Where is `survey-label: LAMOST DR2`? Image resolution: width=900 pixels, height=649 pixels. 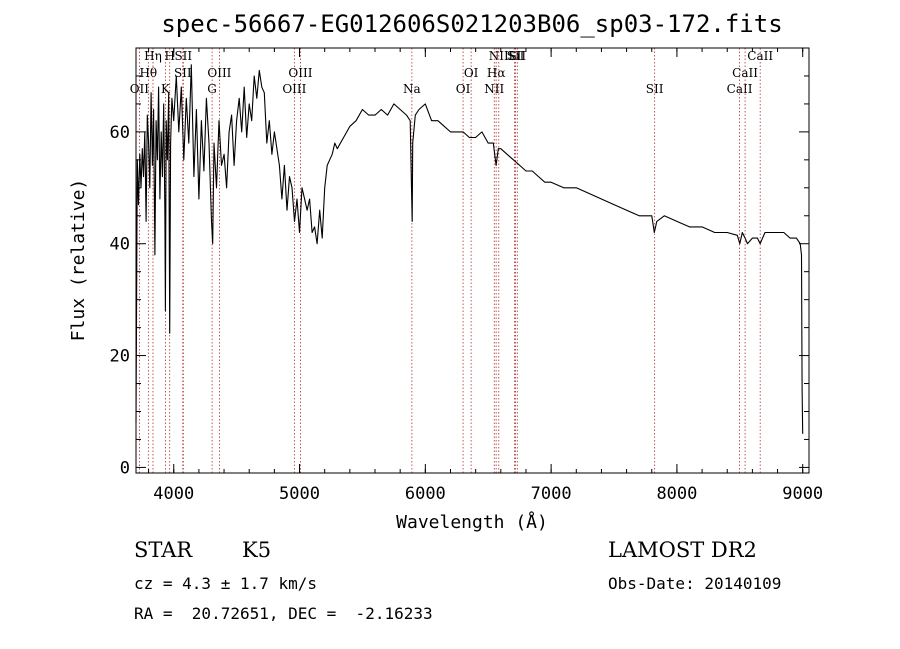
survey-label: LAMOST DR2 is located at coordinates (682, 550).